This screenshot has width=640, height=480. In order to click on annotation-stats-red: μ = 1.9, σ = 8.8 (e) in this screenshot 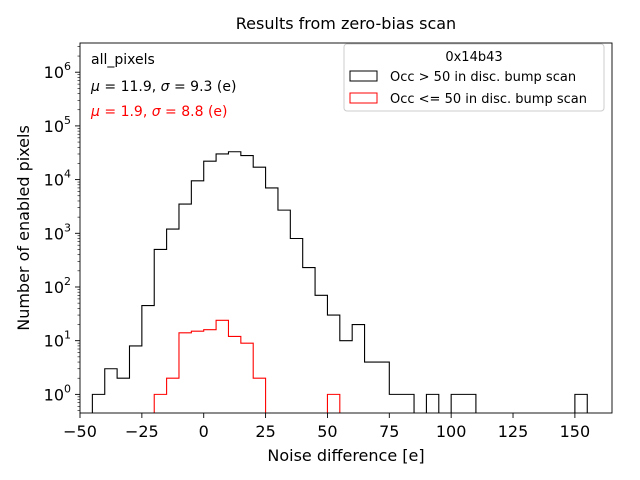, I will do `click(159, 112)`.